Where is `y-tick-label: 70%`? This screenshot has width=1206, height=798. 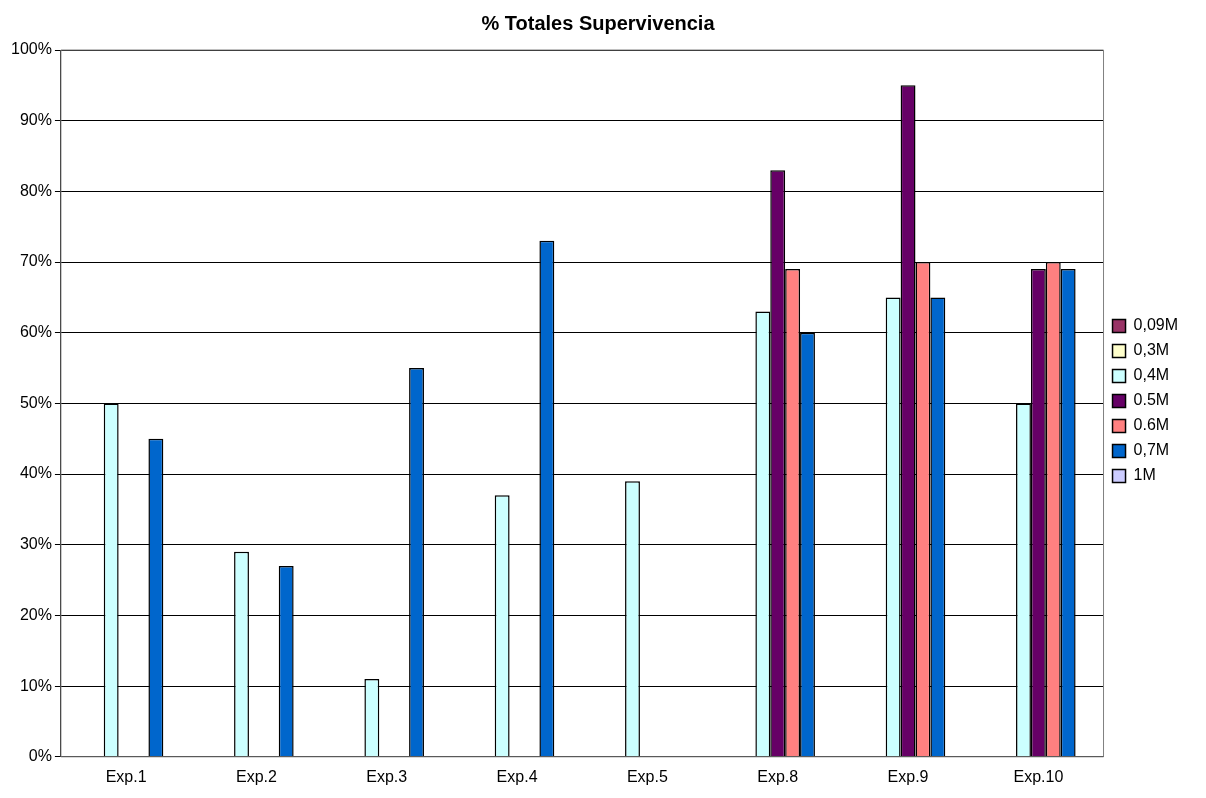 y-tick-label: 70% is located at coordinates (35, 261).